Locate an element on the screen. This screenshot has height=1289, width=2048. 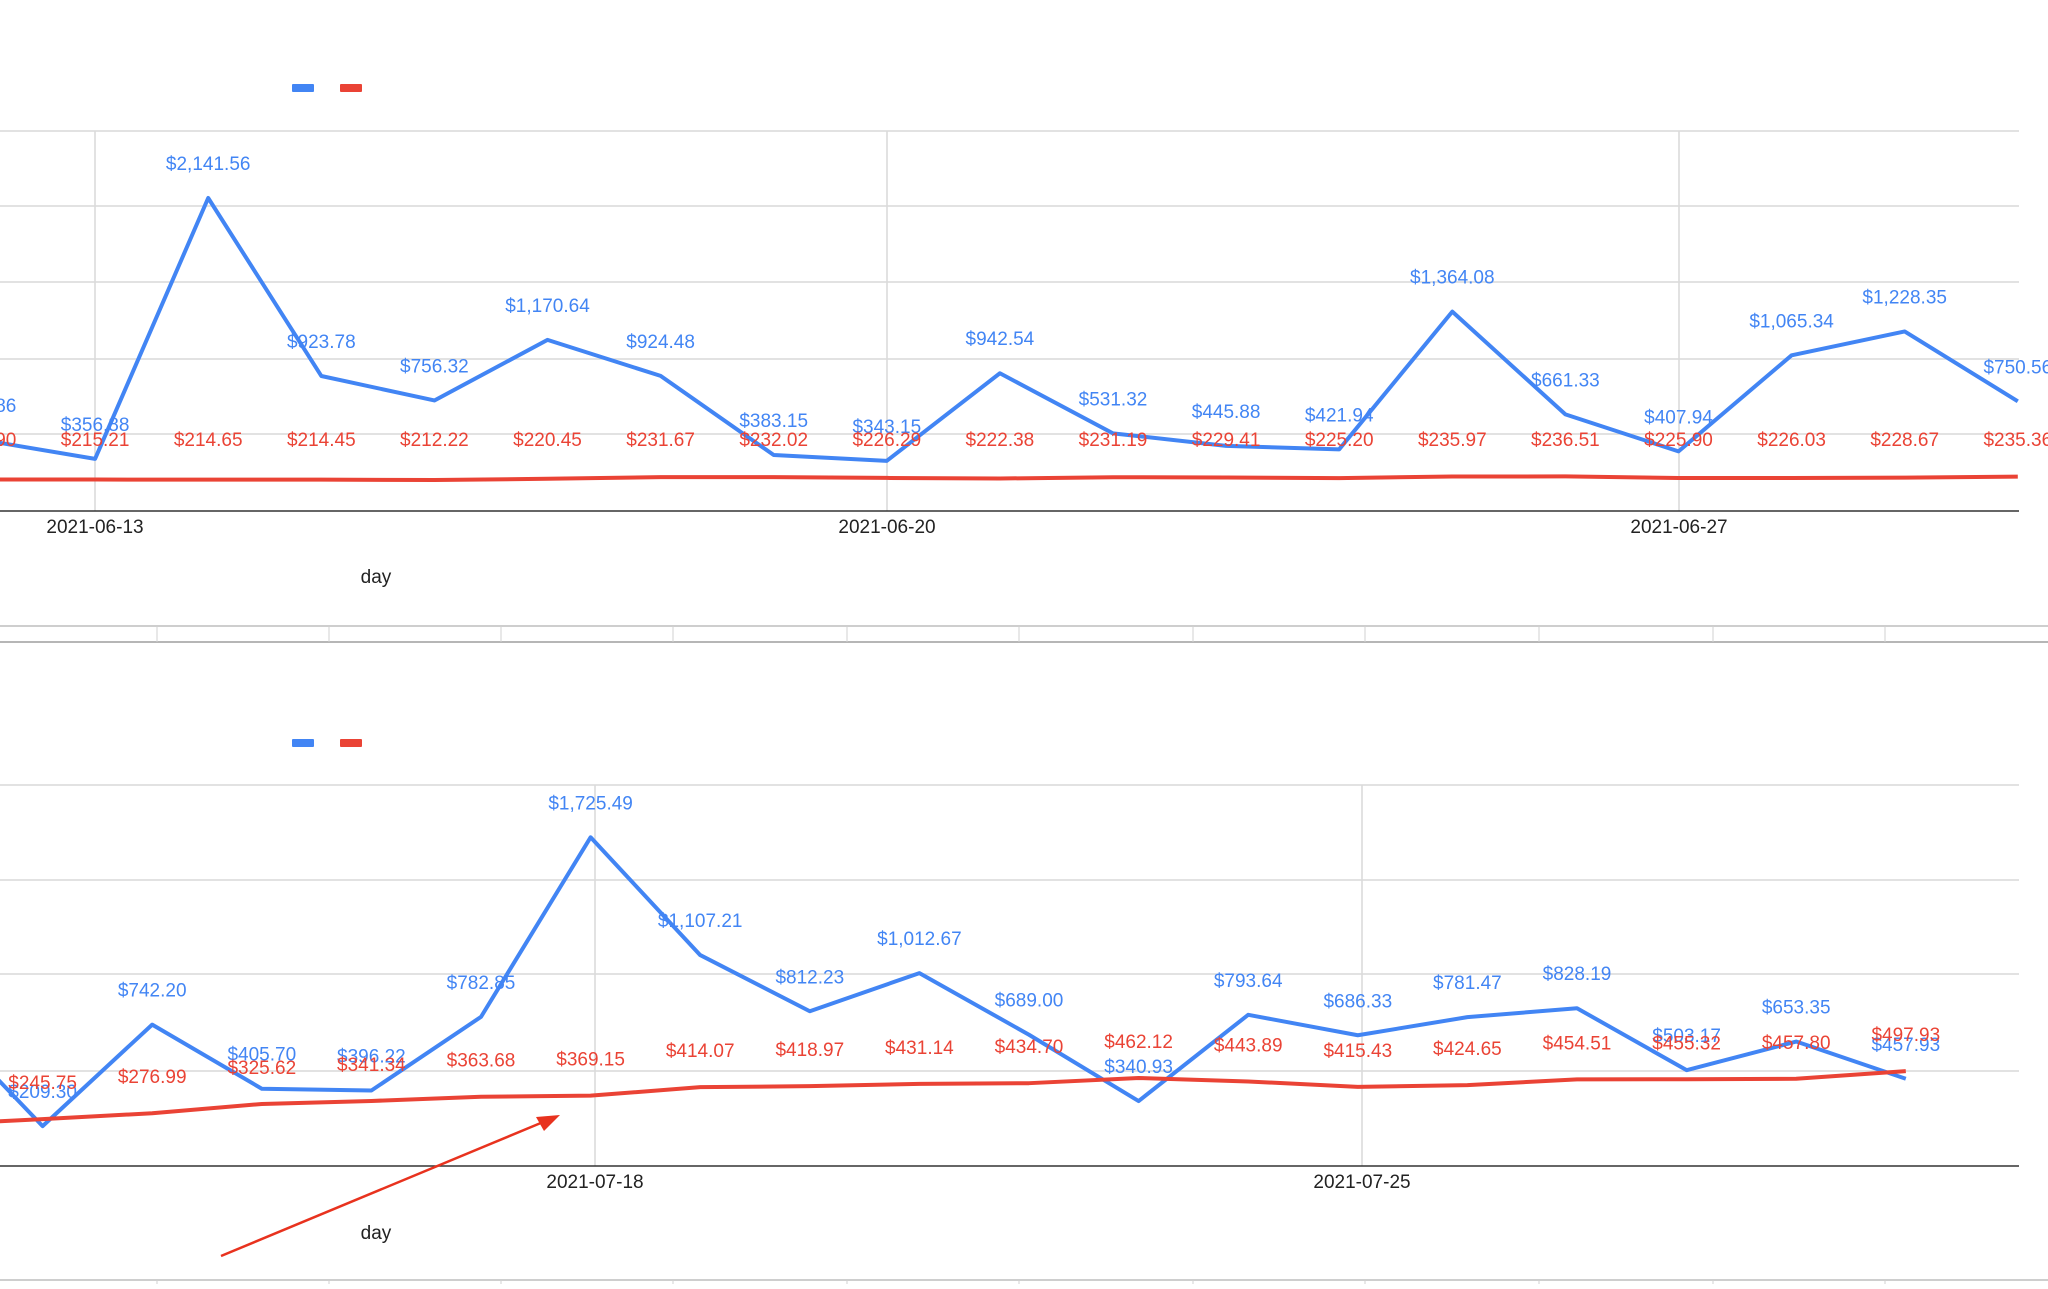
data-label: $812.23 is located at coordinates (809, 977).